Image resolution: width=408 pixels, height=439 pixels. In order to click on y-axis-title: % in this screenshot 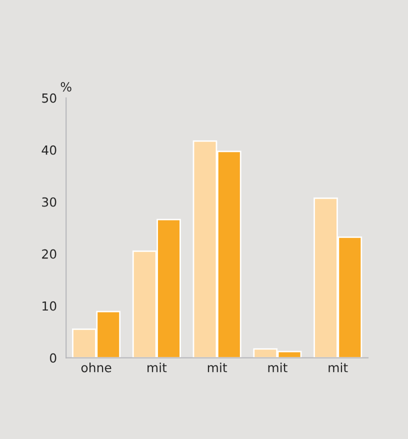, I will do `click(66, 87)`.